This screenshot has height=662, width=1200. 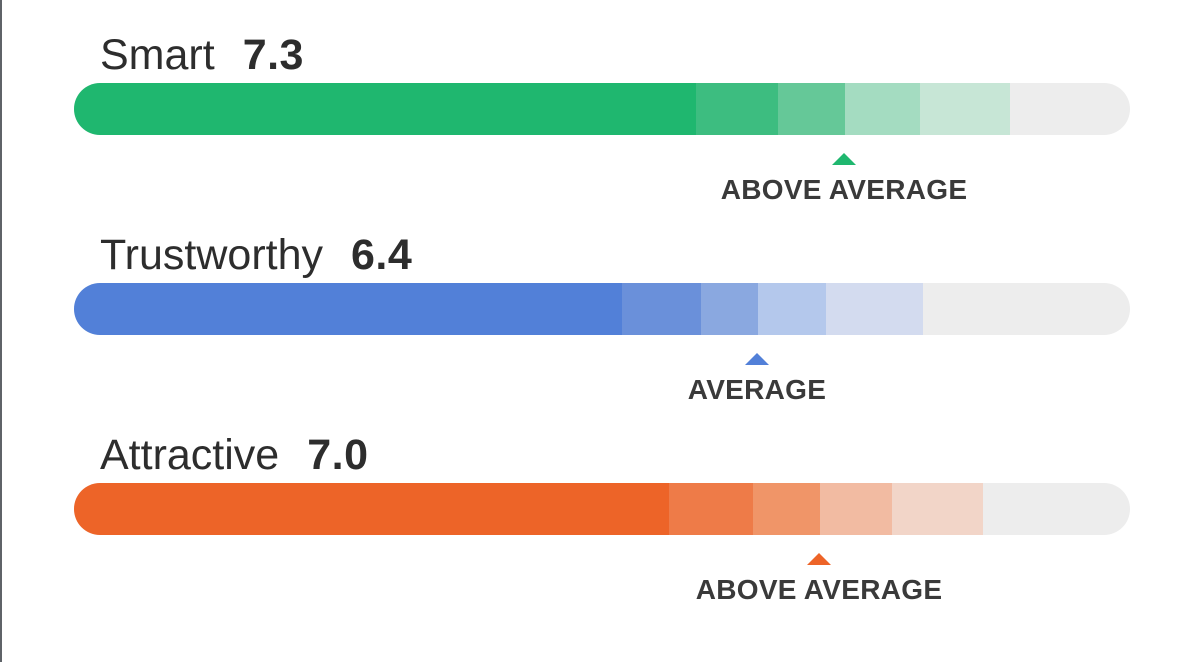 What do you see at coordinates (273, 55) in the screenshot?
I see `metric-score: 7.3` at bounding box center [273, 55].